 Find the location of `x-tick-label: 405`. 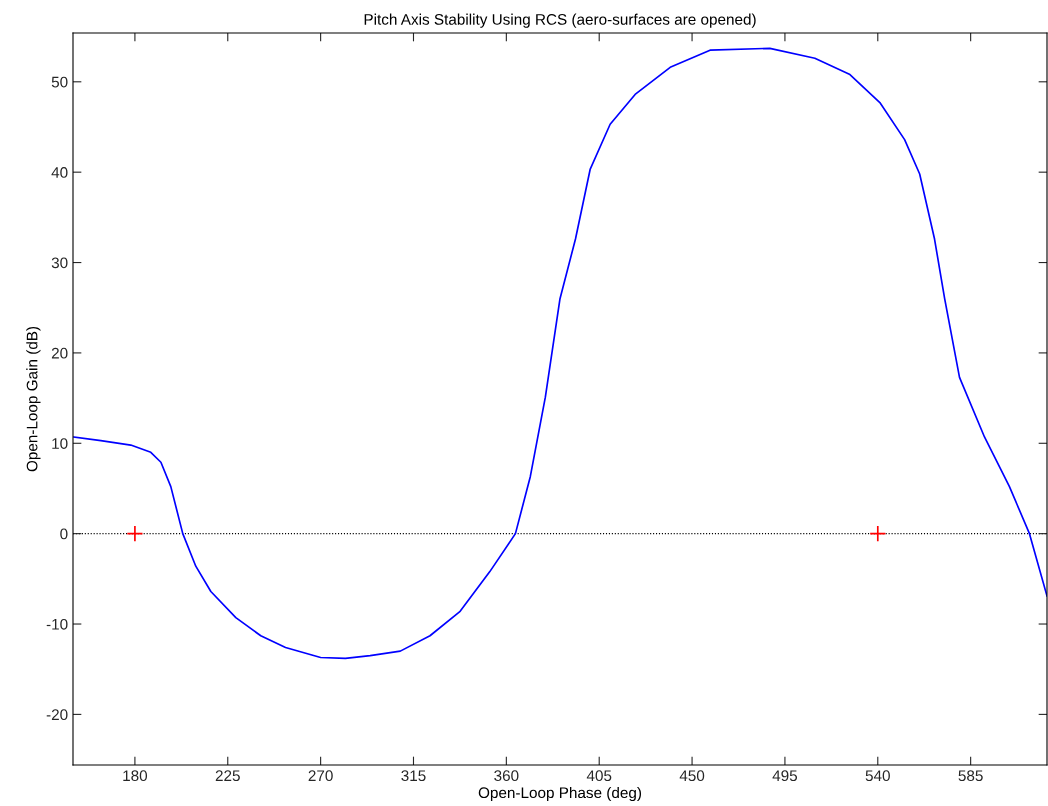

x-tick-label: 405 is located at coordinates (599, 776).